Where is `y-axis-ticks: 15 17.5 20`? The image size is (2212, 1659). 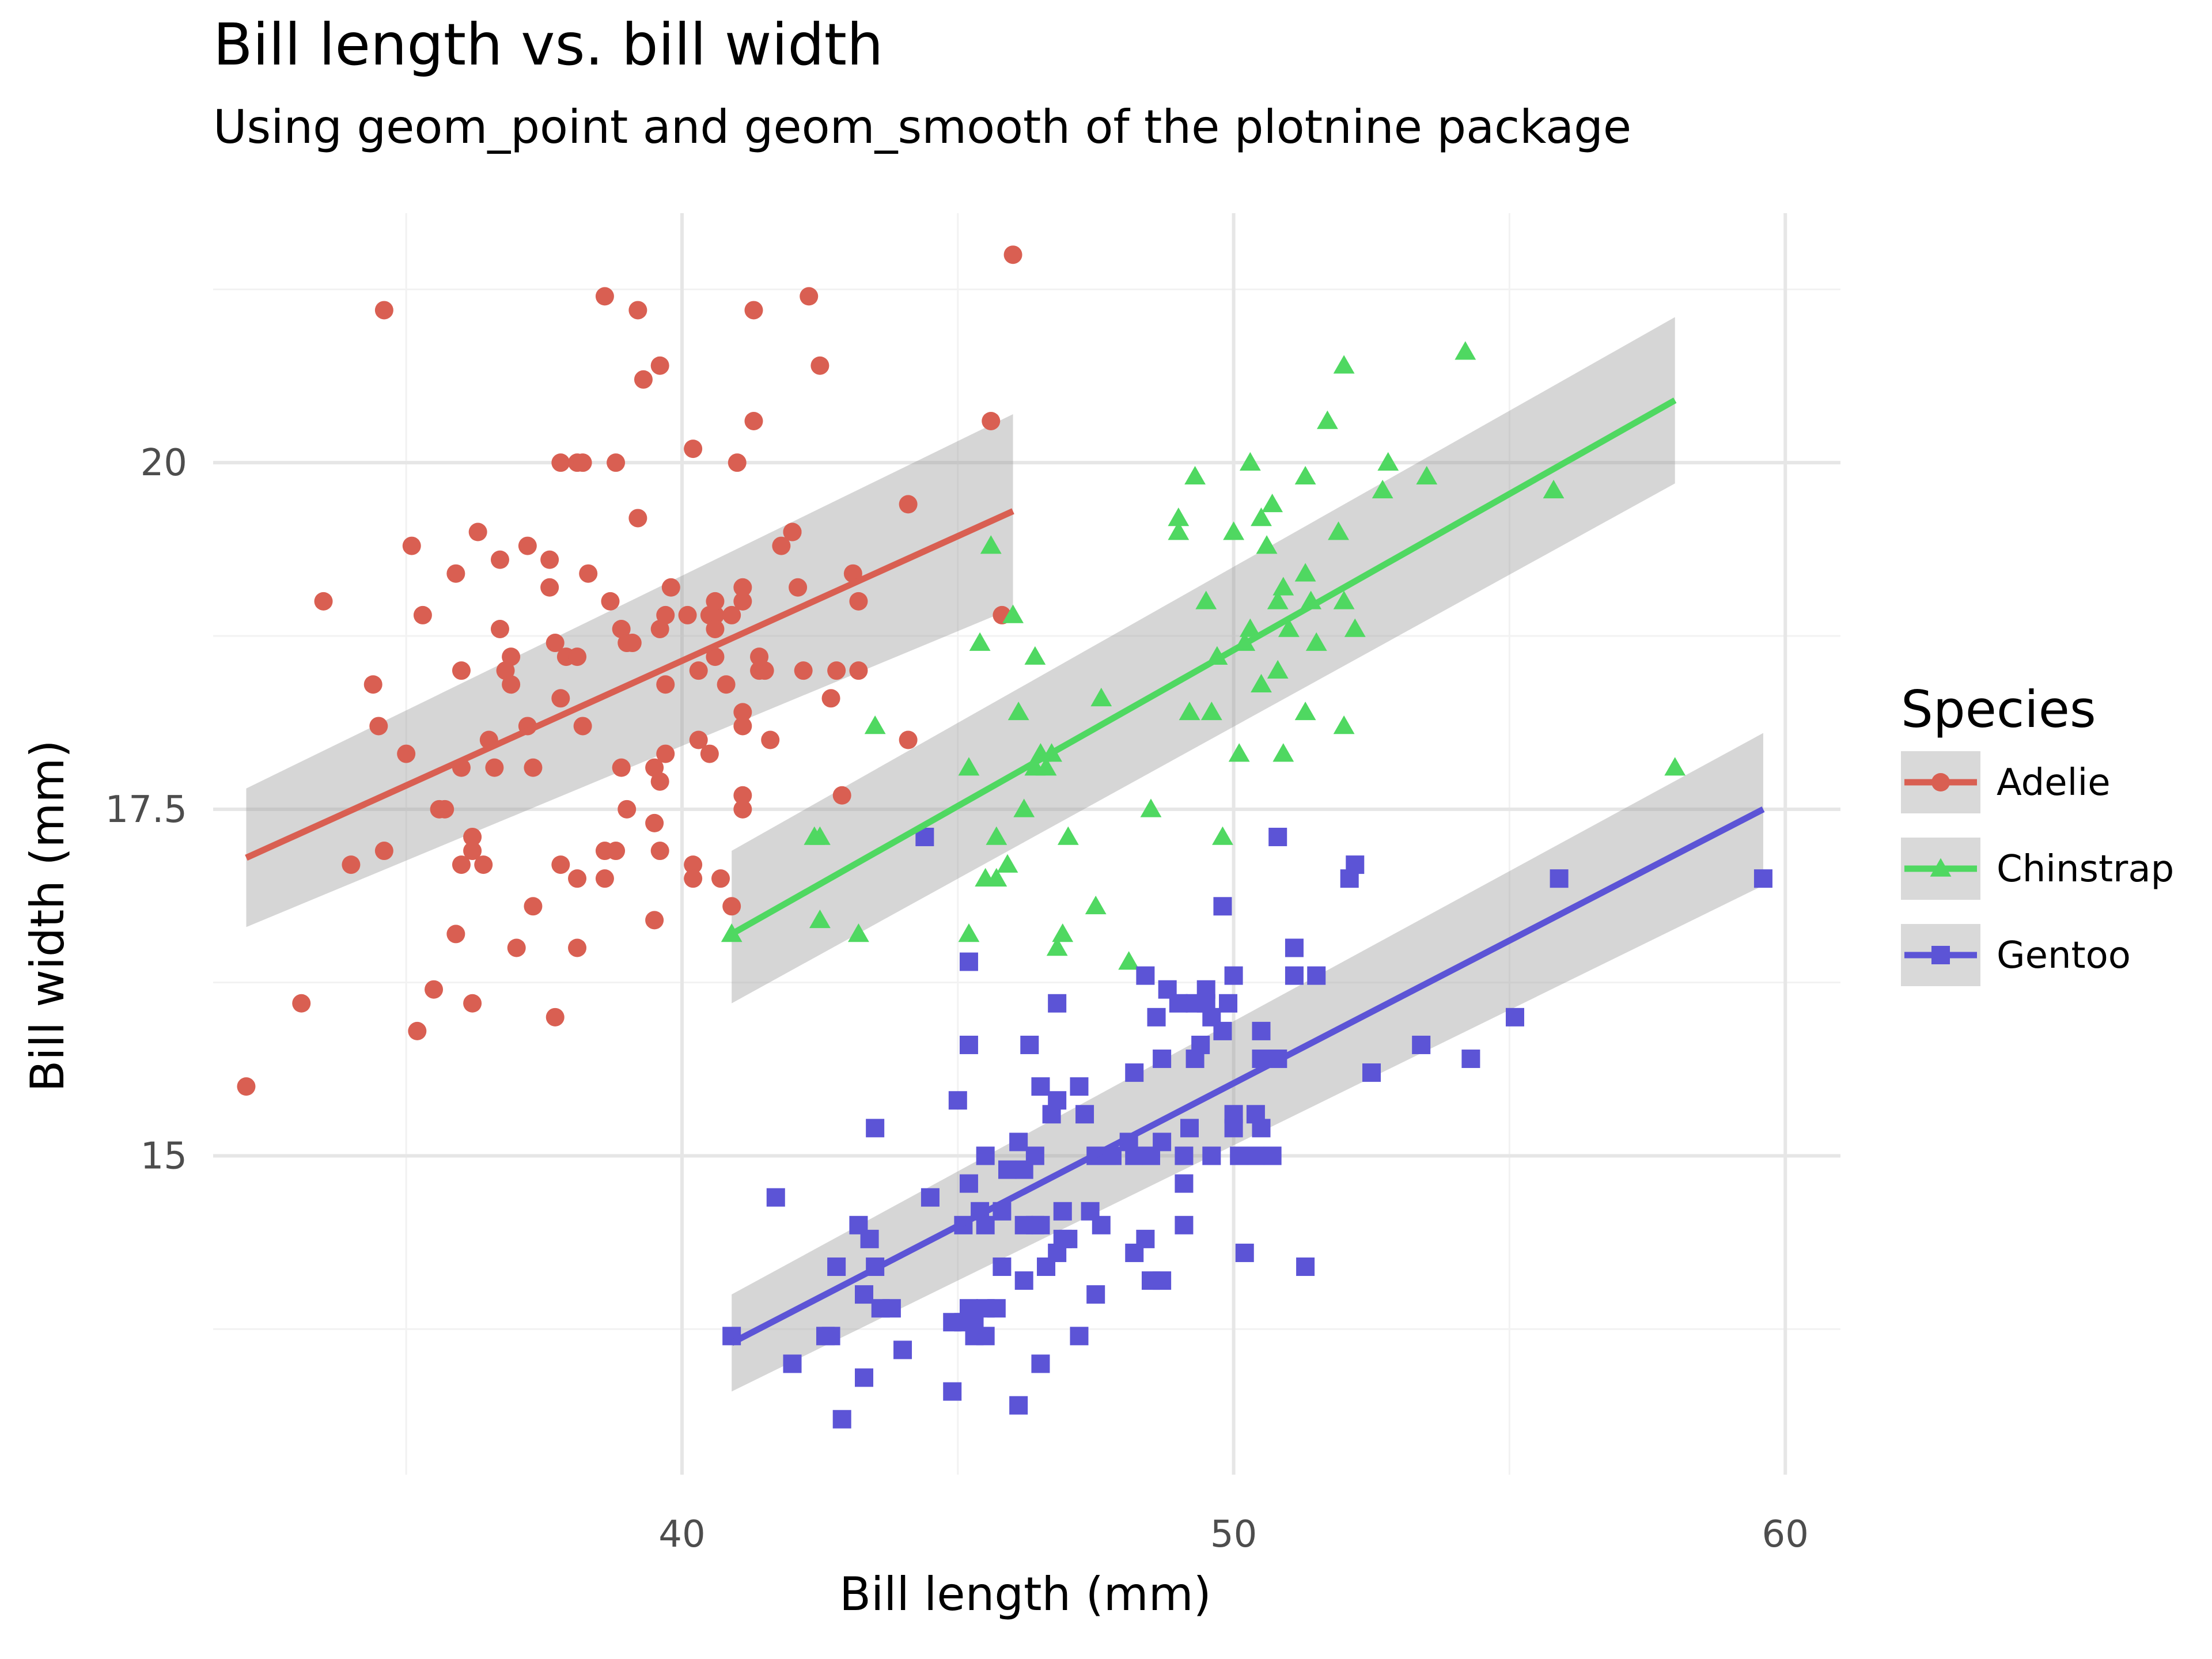
y-axis-ticks: 15 17.5 20 is located at coordinates (146, 809).